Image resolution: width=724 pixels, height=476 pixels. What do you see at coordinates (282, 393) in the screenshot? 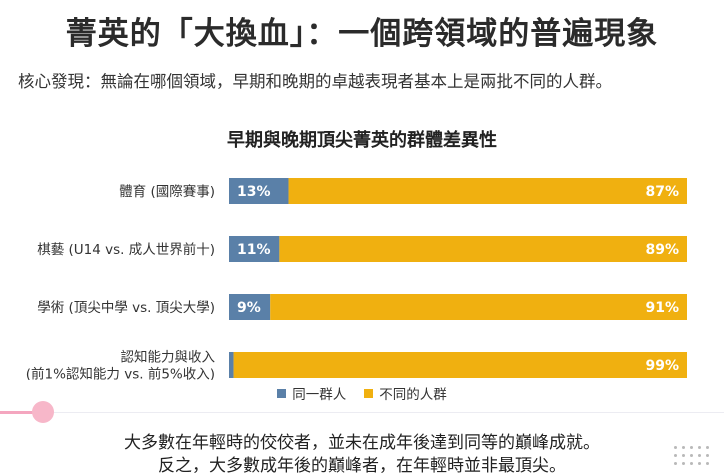
I see `legend-swatch-same-group` at bounding box center [282, 393].